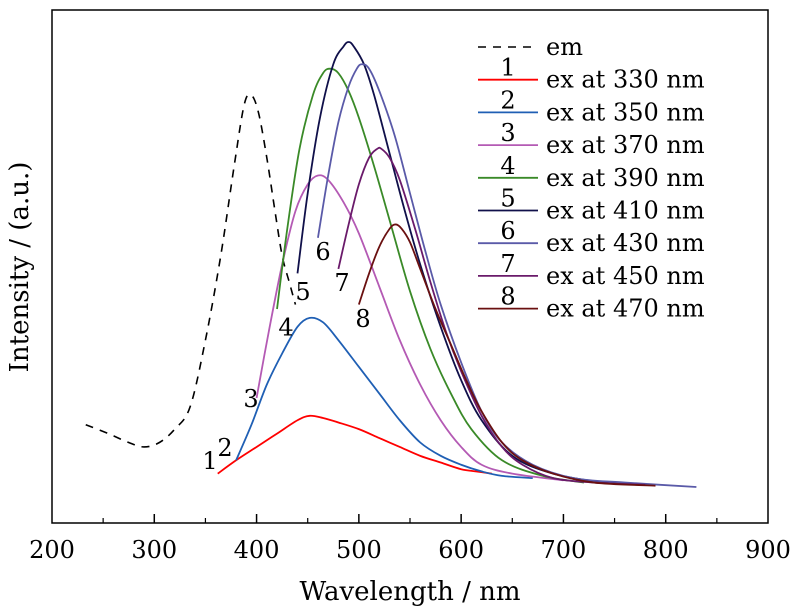 Image resolution: width=800 pixels, height=613 pixels. What do you see at coordinates (359, 550) in the screenshot?
I see `x-tick-label-500: 500` at bounding box center [359, 550].